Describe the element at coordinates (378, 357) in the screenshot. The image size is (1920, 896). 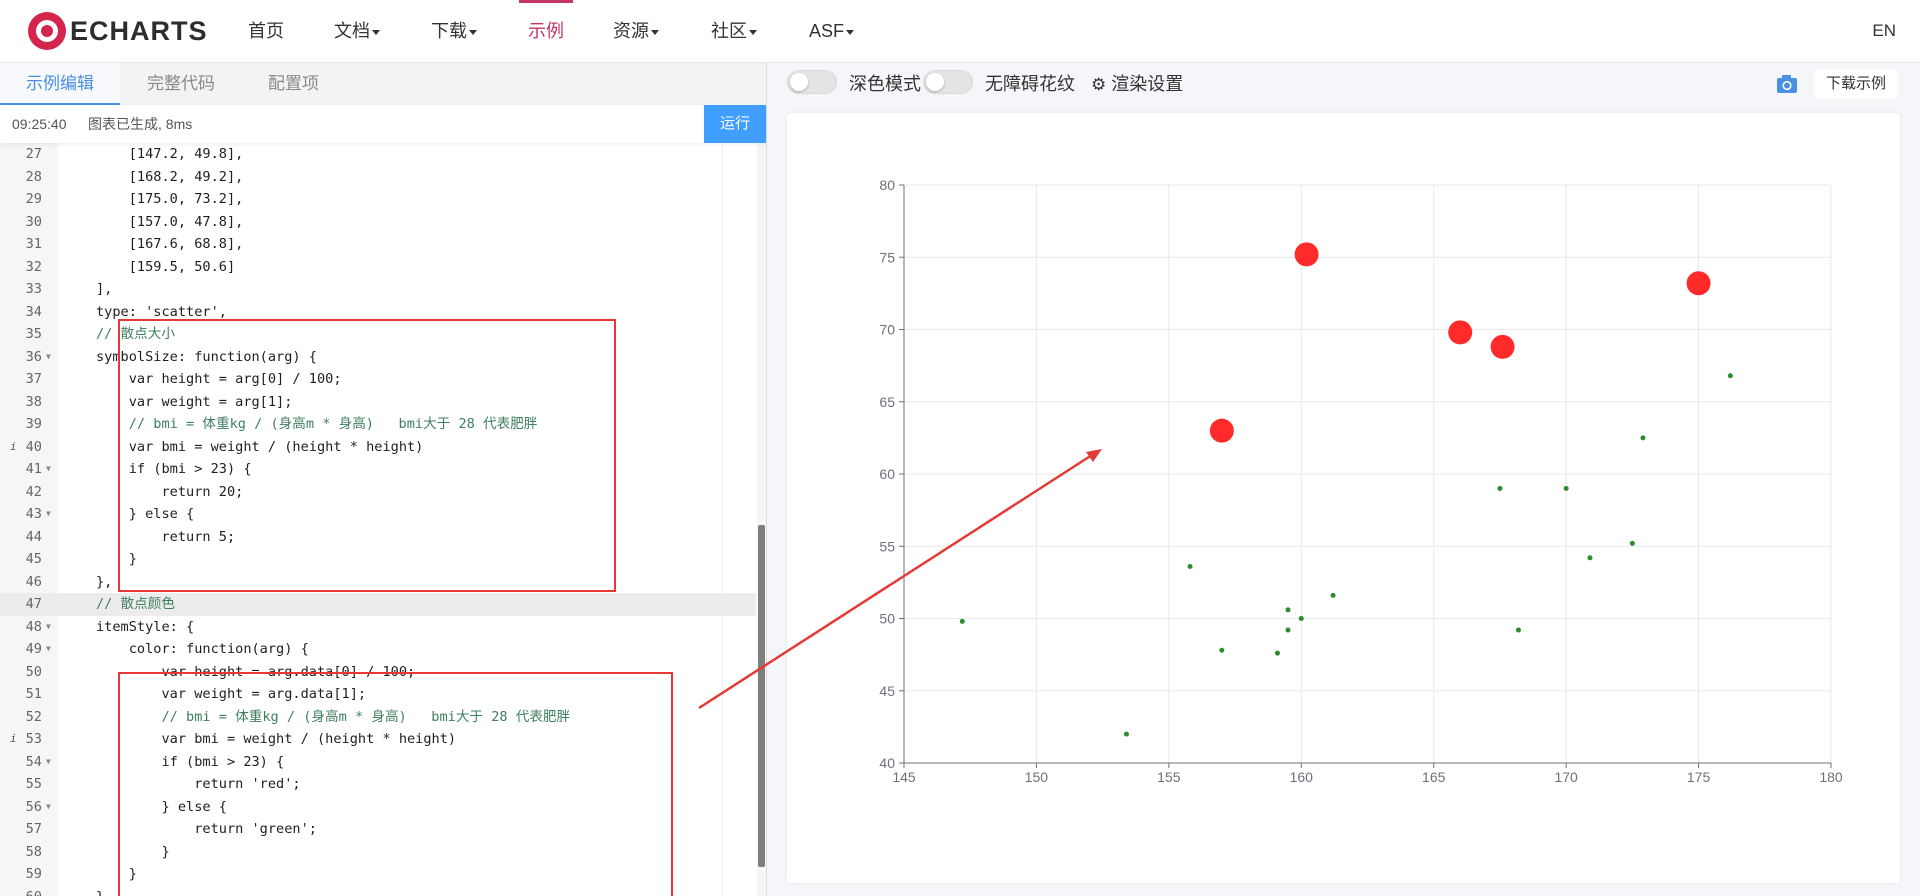
I see `code-line: 36 ▼ symbolSize: function(arg) {` at that location.